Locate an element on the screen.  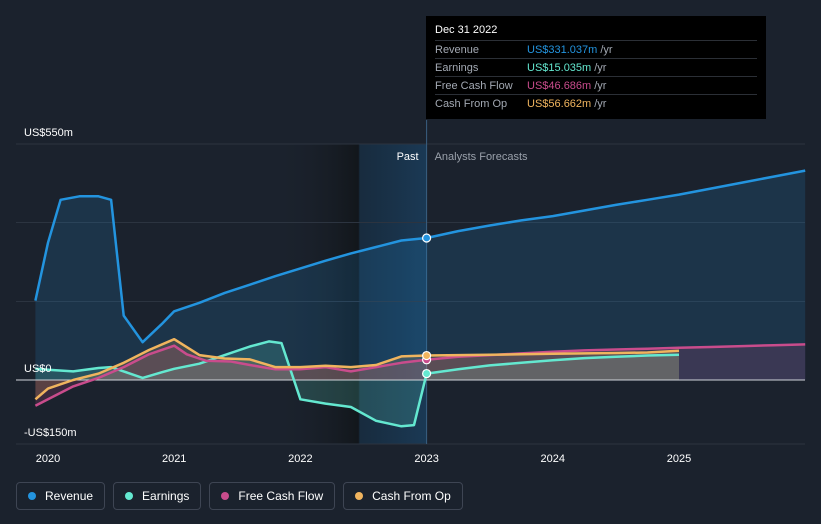
series-area-free-cash-flow is located at coordinates (420, 375).